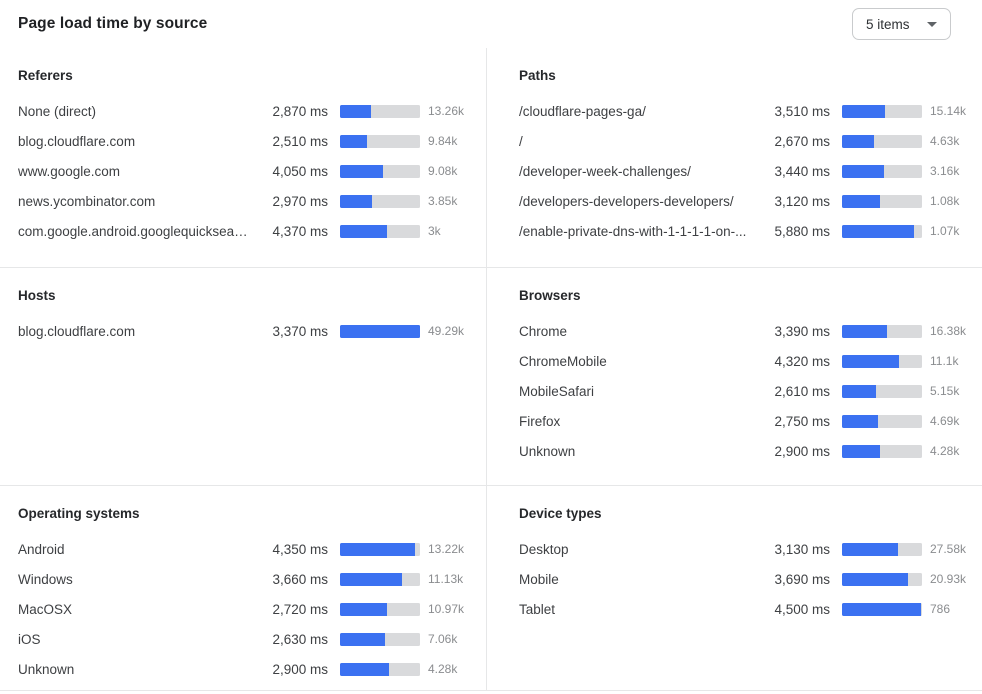 The width and height of the screenshot is (982, 694). I want to click on operating-systems-row: iOS 2,630 ms 7.06k, so click(243, 639).